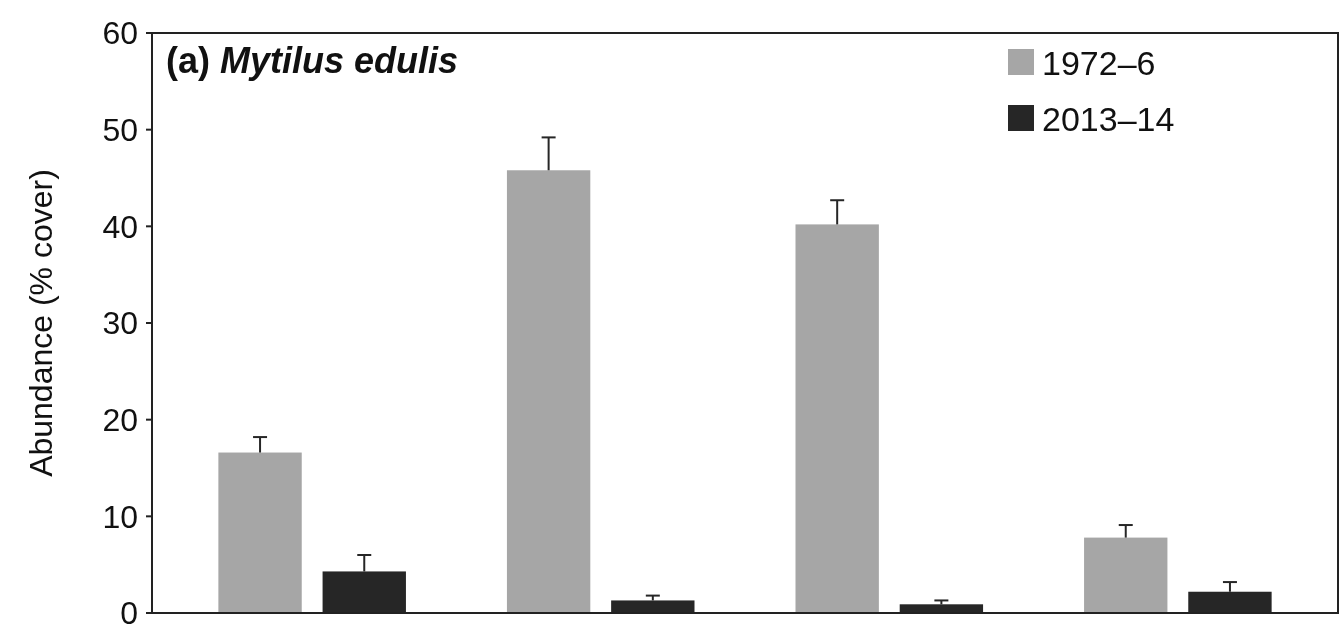  I want to click on y-tick-label: 20, so click(120, 419).